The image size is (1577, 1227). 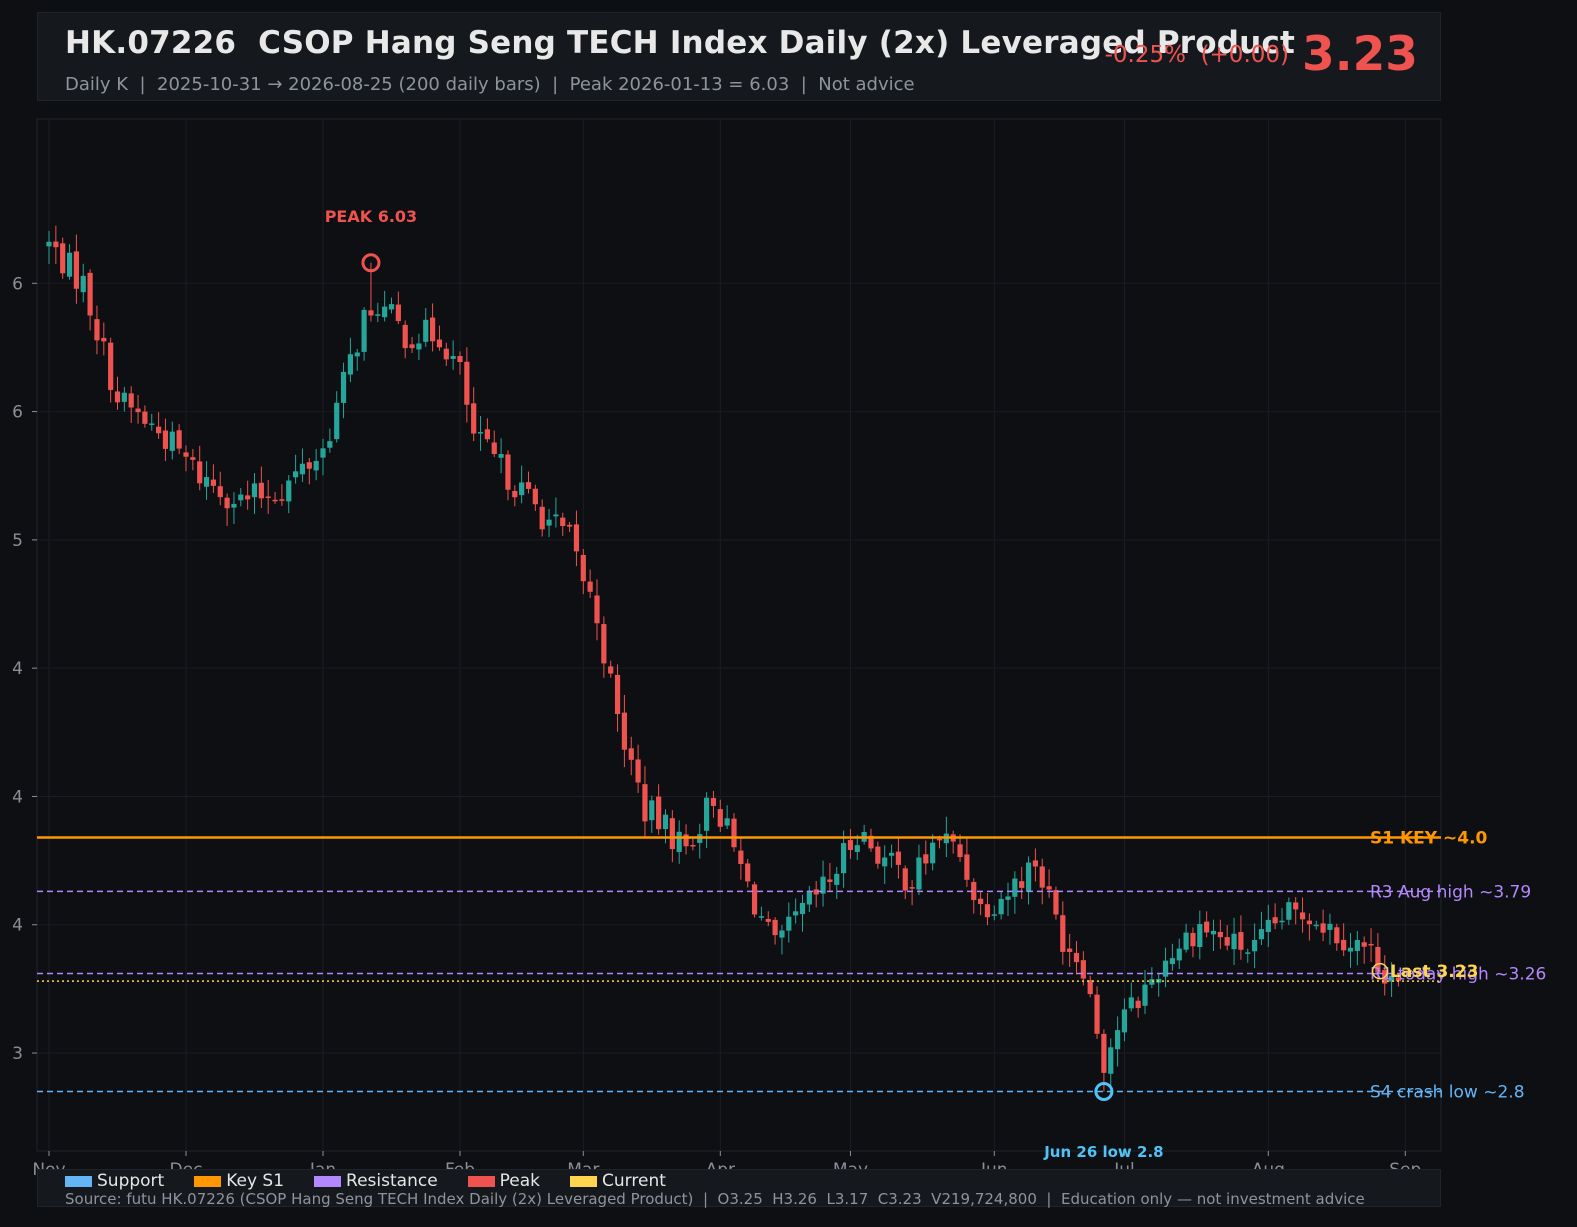 What do you see at coordinates (371, 263) in the screenshot?
I see `peak-marker` at bounding box center [371, 263].